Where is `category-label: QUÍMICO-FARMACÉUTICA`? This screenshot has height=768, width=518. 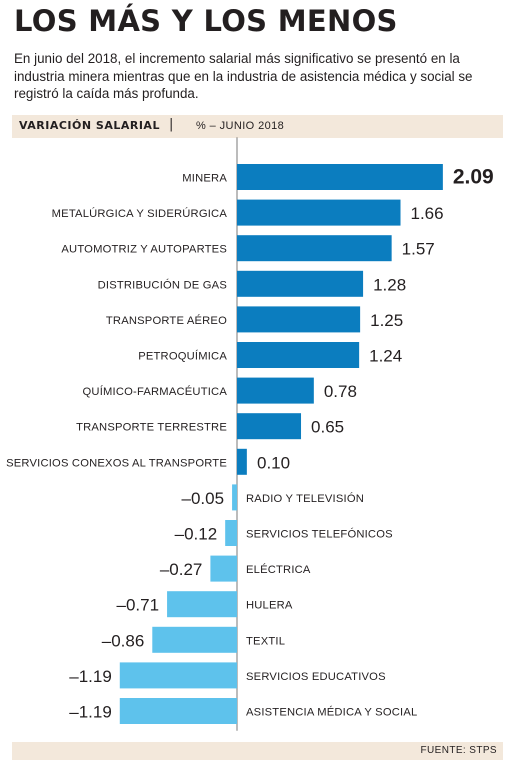 category-label: QUÍMICO-FARMACÉUTICA is located at coordinates (155, 391).